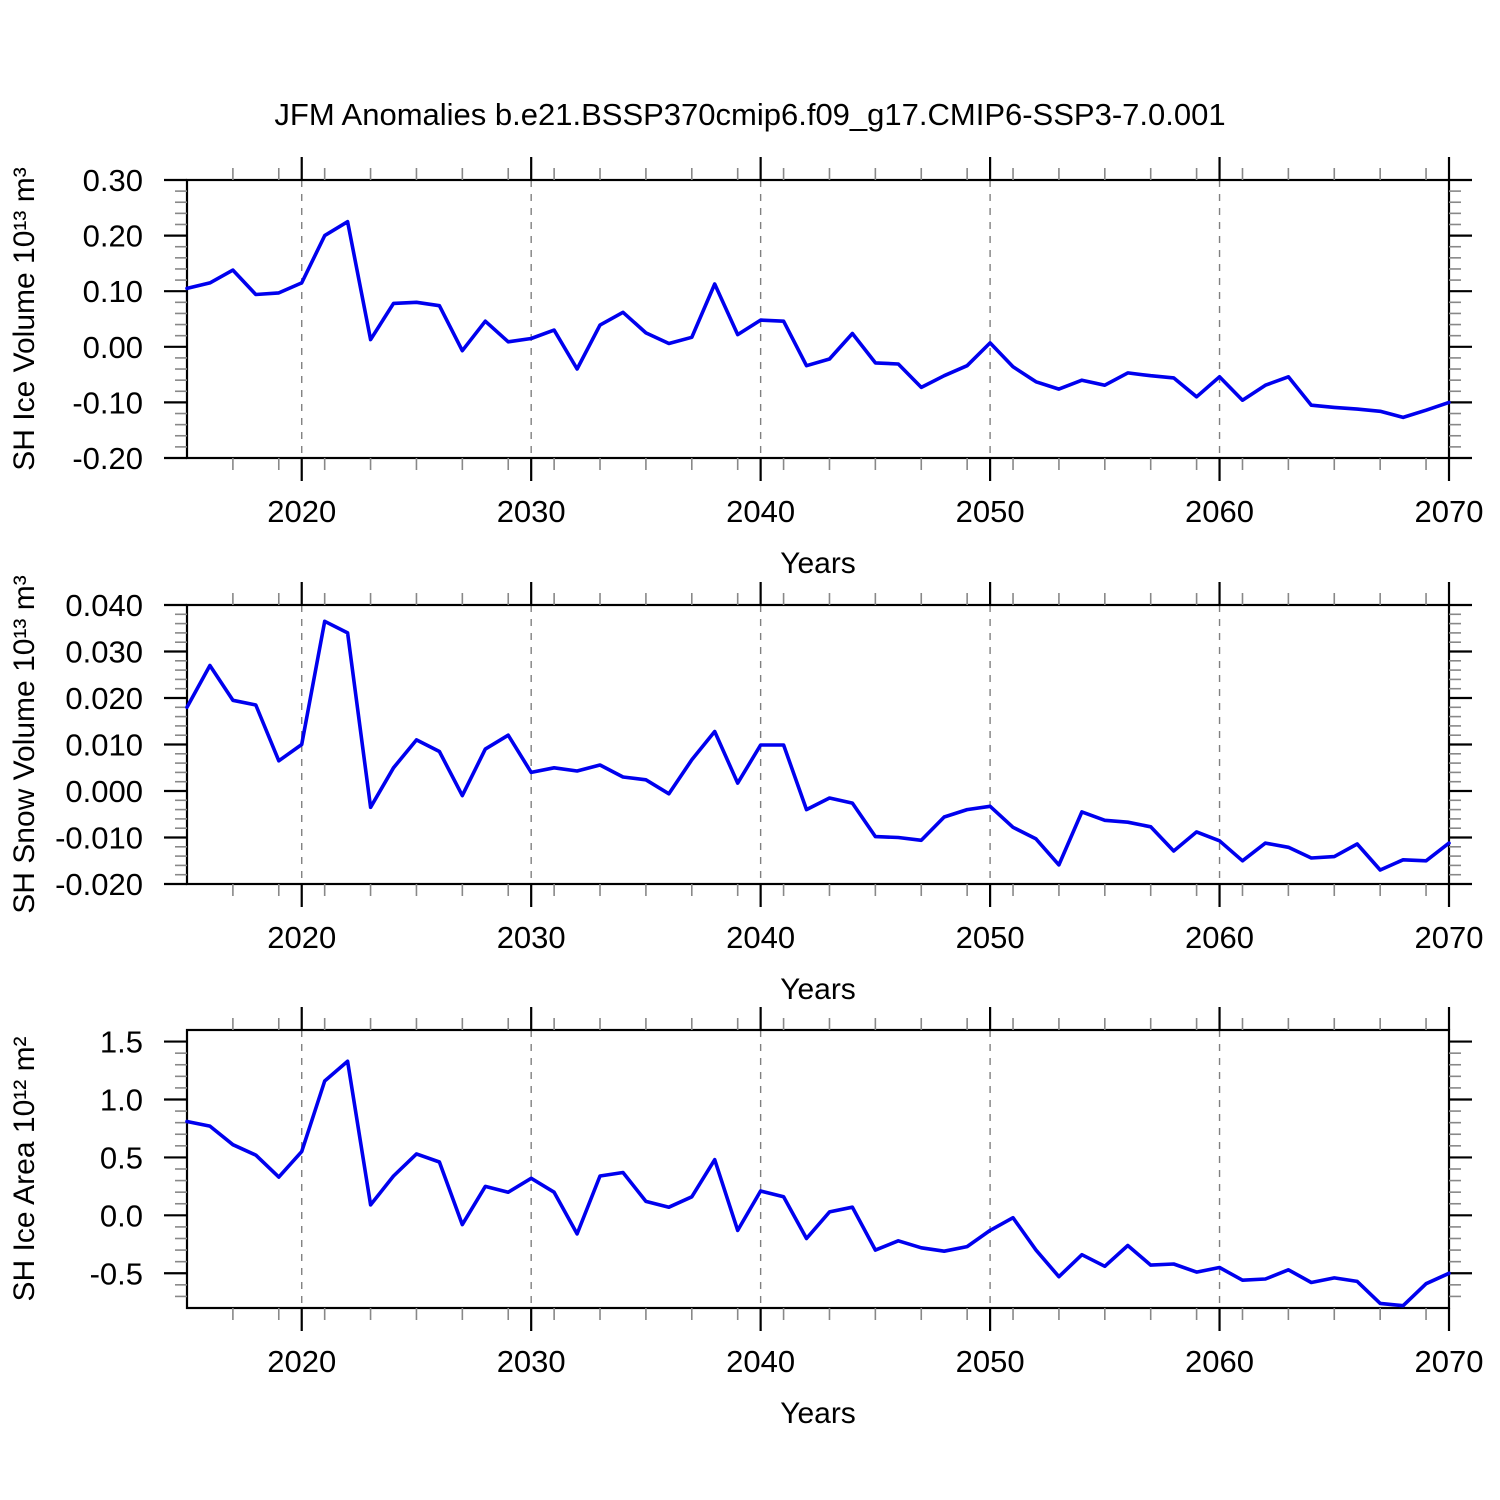 The width and height of the screenshot is (1500, 1500). I want to click on y-tick-label: 0.5, so click(121, 1157).